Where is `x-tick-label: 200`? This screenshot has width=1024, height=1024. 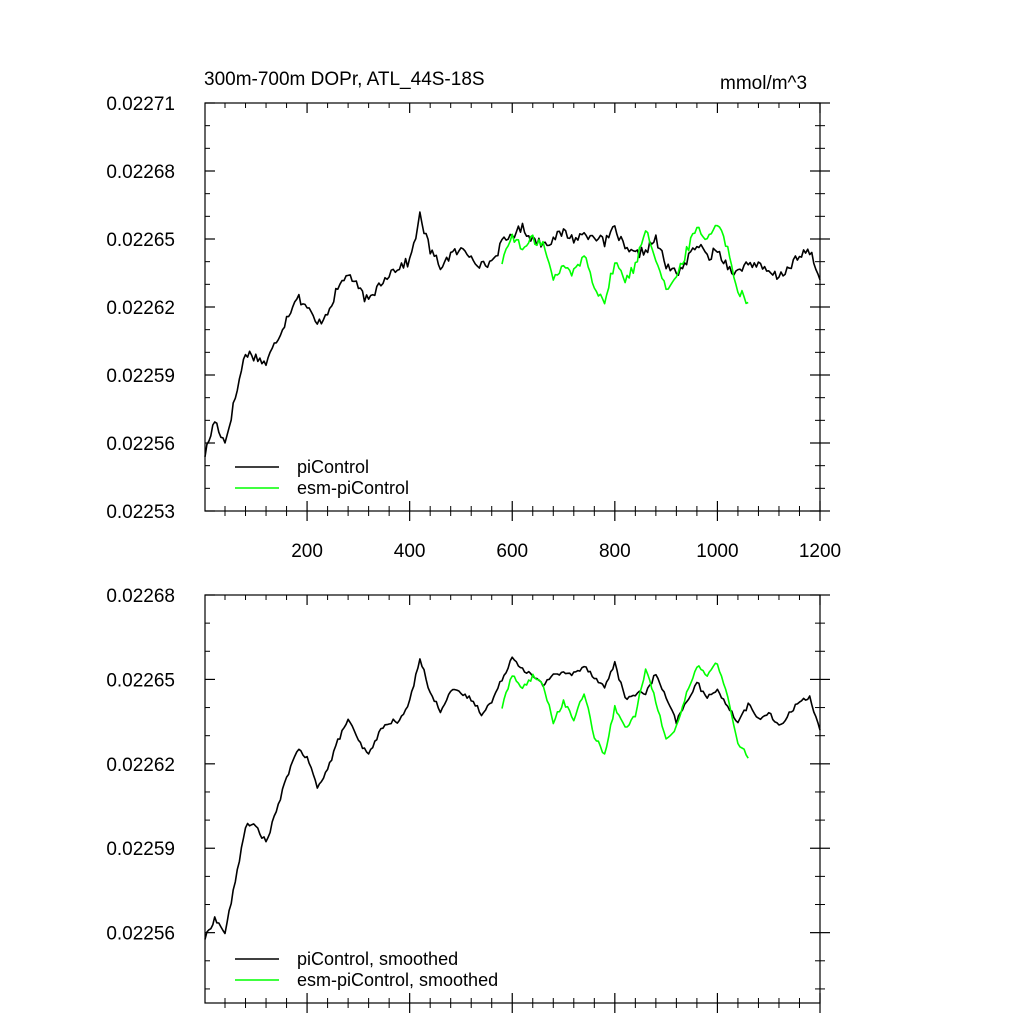
x-tick-label: 200 is located at coordinates (307, 551).